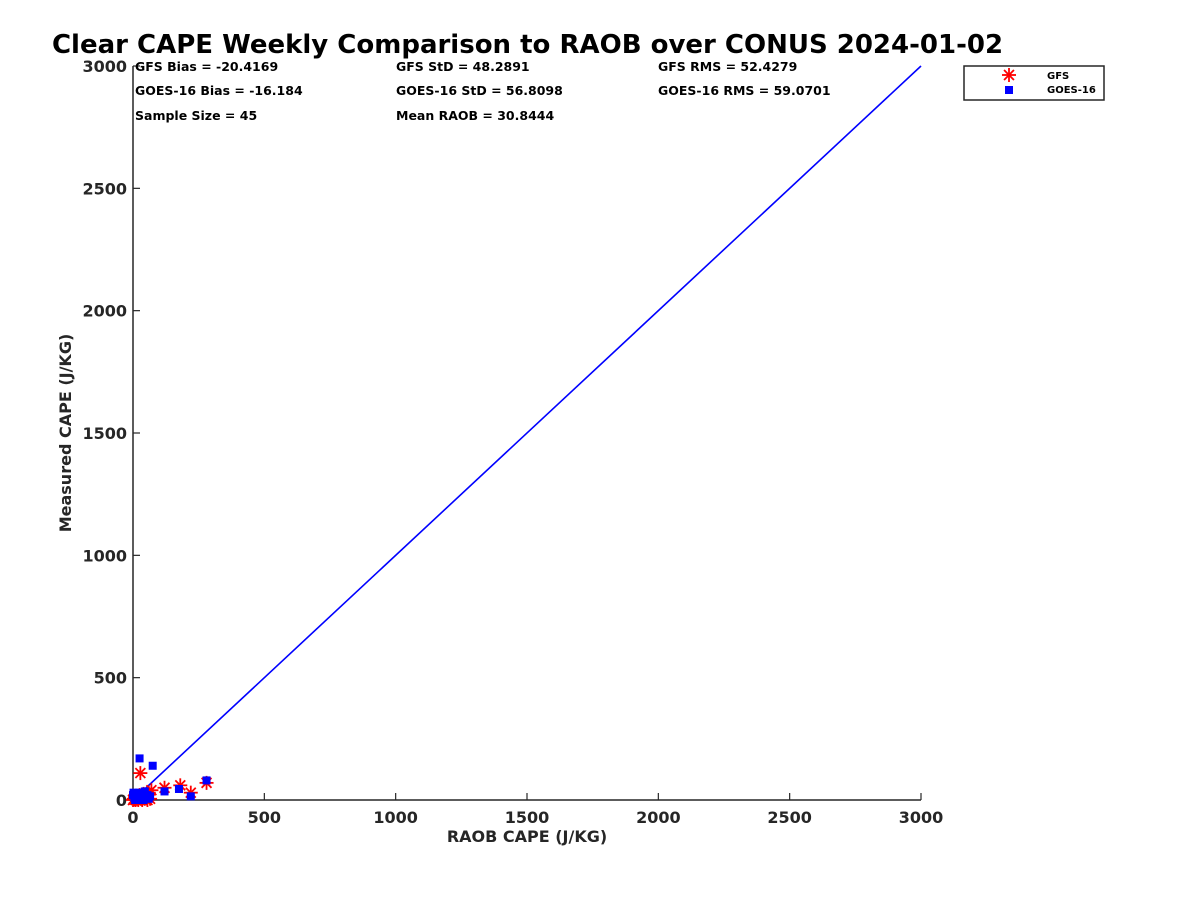 The width and height of the screenshot is (1200, 900). I want to click on x-tick-label: 2500, so click(789, 817).